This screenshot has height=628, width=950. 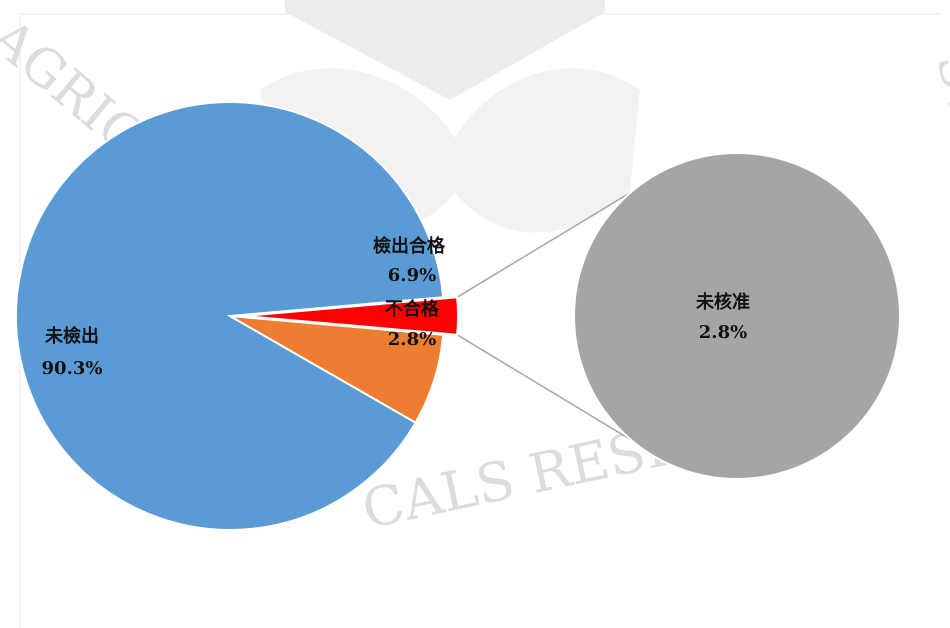 I want to click on label-qualified-name: 檢出合格, so click(x=409, y=246).